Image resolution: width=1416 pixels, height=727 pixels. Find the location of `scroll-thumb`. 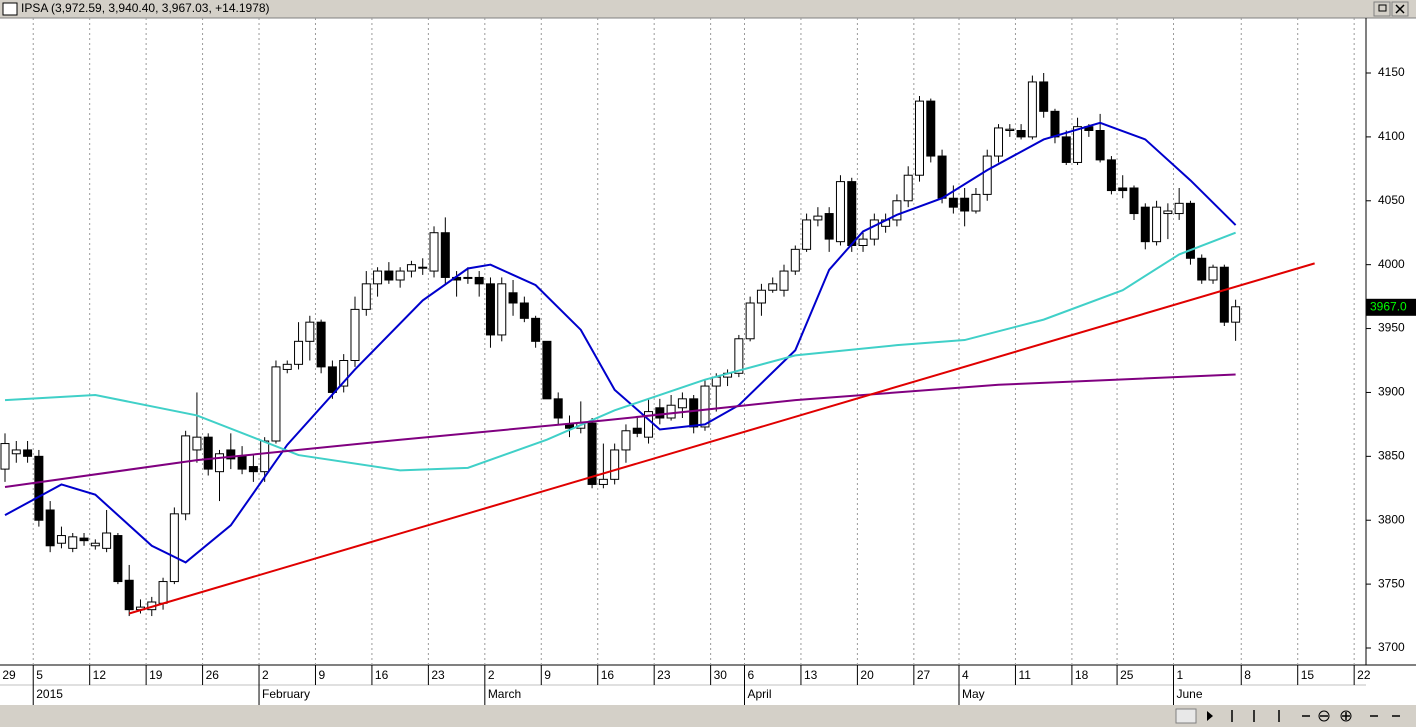

scroll-thumb is located at coordinates (1186, 716).